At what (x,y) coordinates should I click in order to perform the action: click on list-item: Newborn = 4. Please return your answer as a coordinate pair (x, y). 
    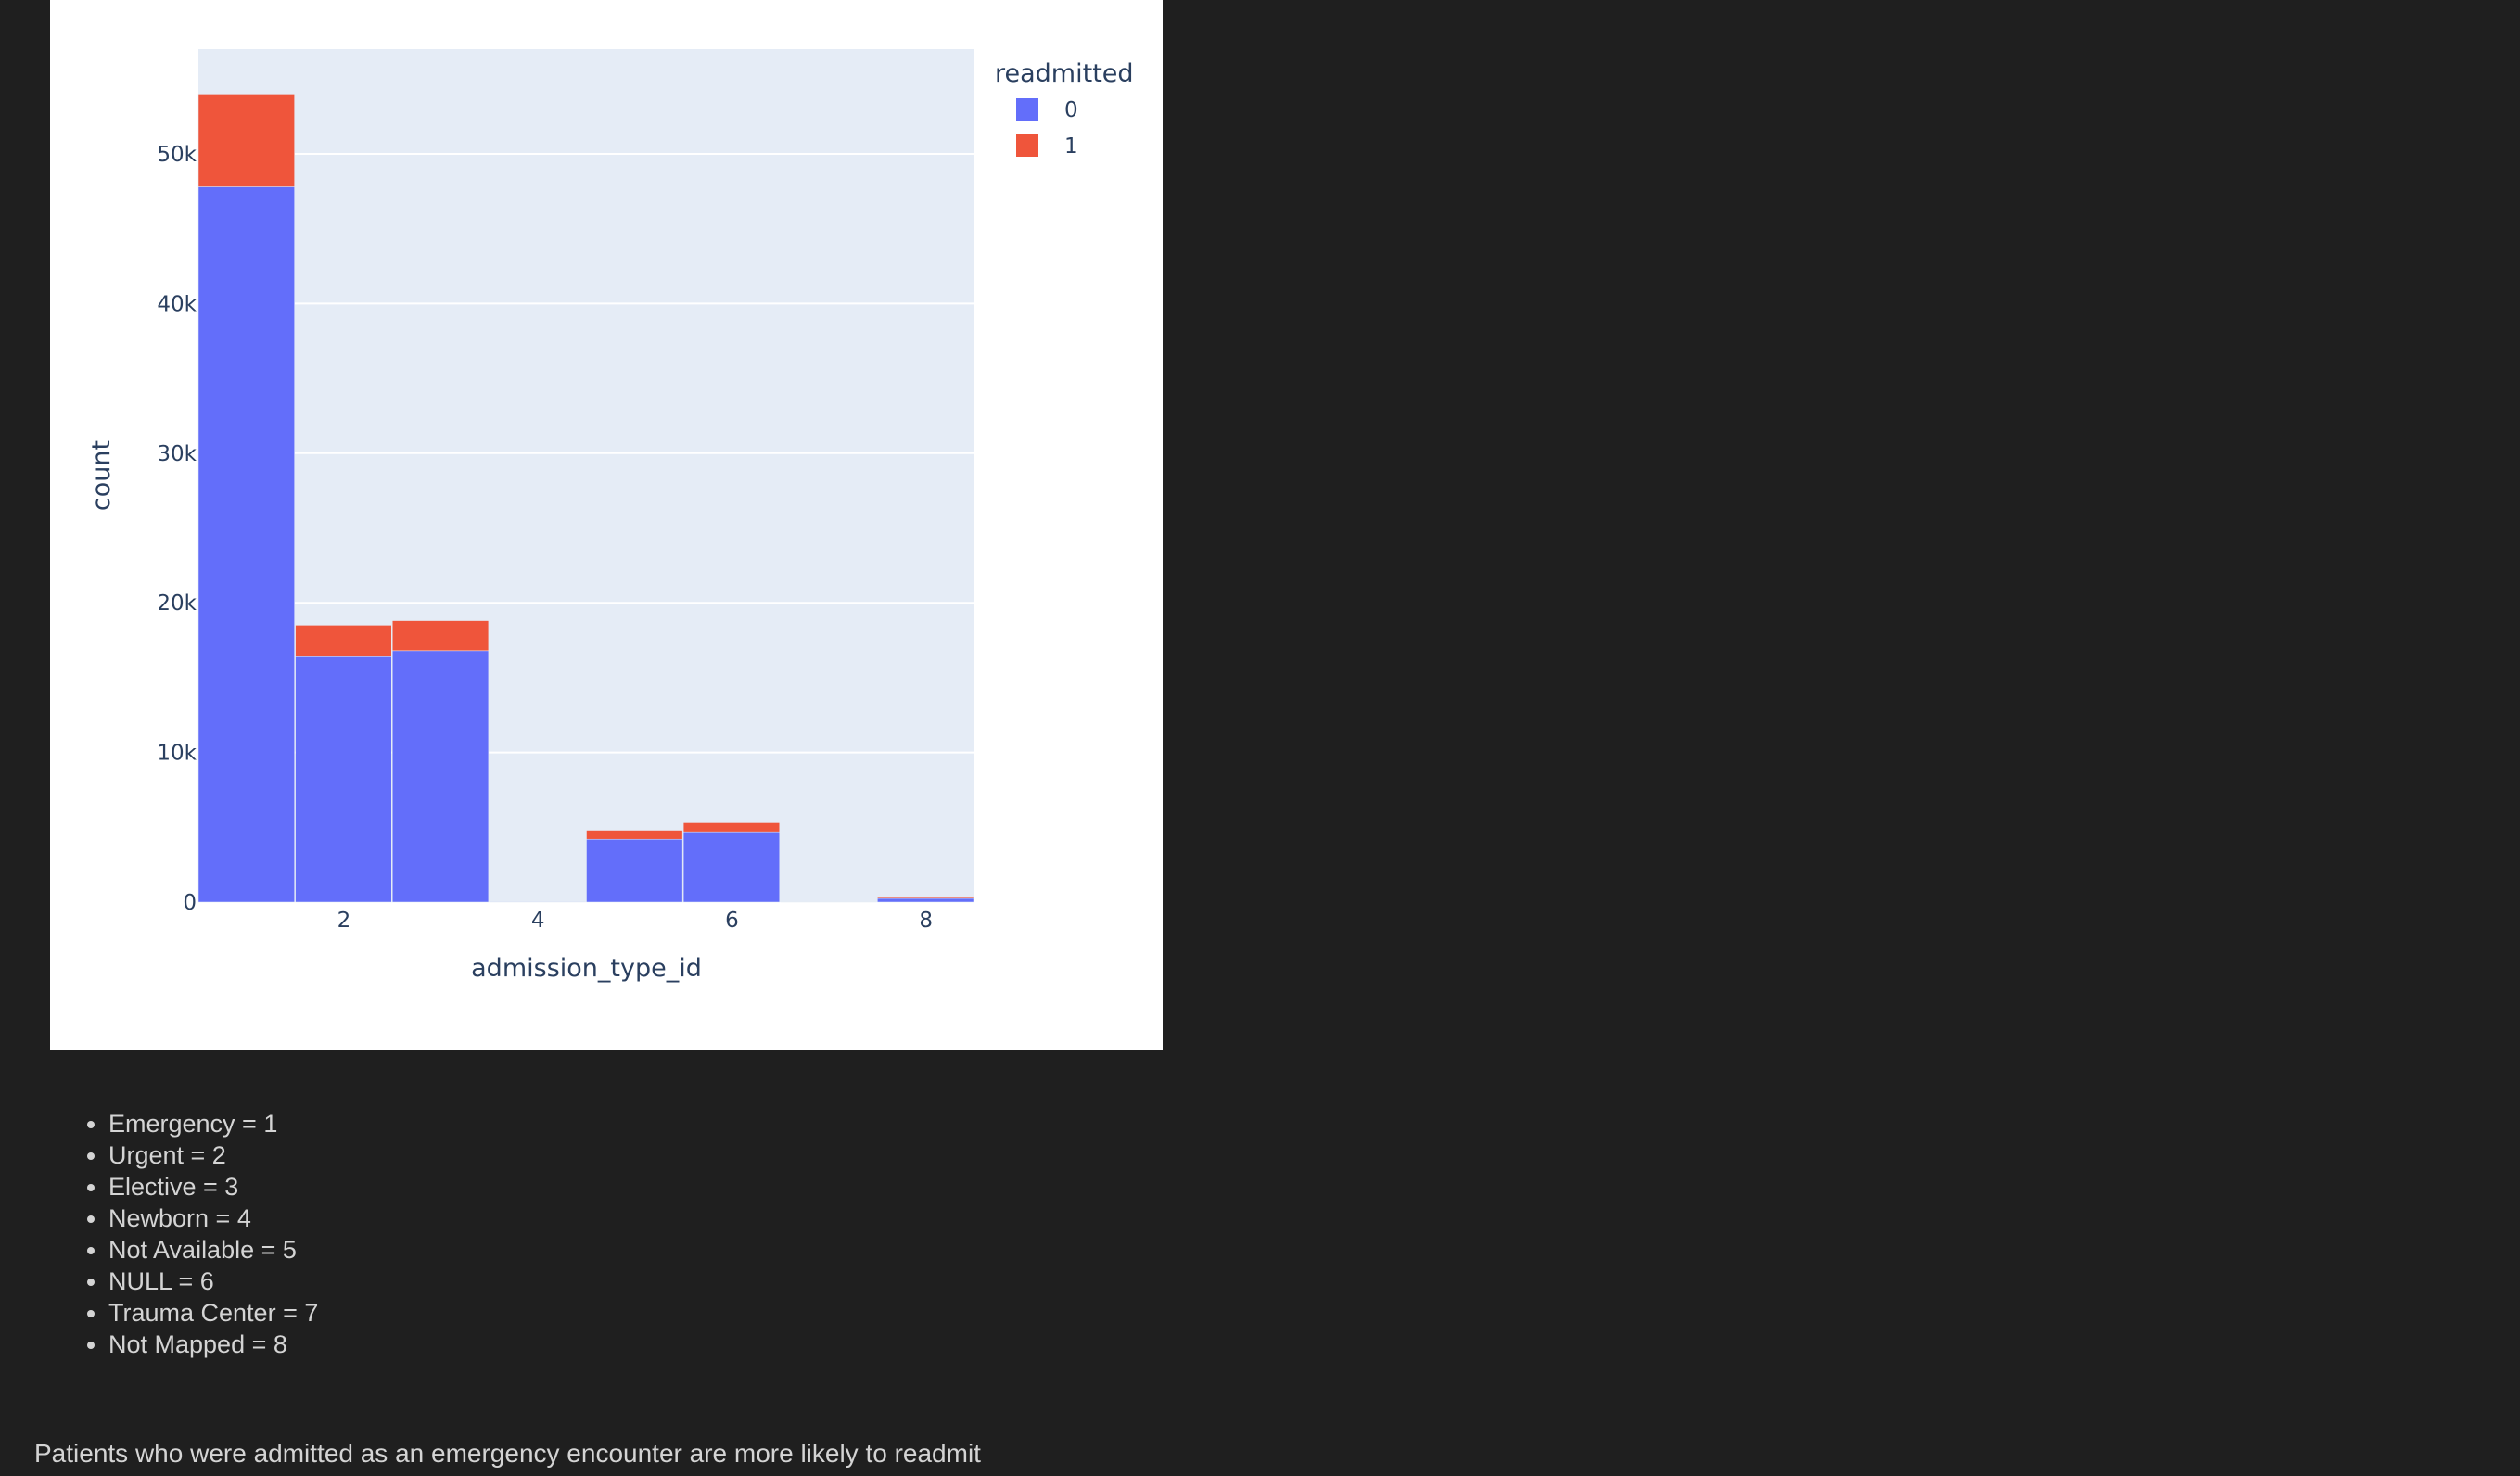
    Looking at the image, I should click on (610, 1218).